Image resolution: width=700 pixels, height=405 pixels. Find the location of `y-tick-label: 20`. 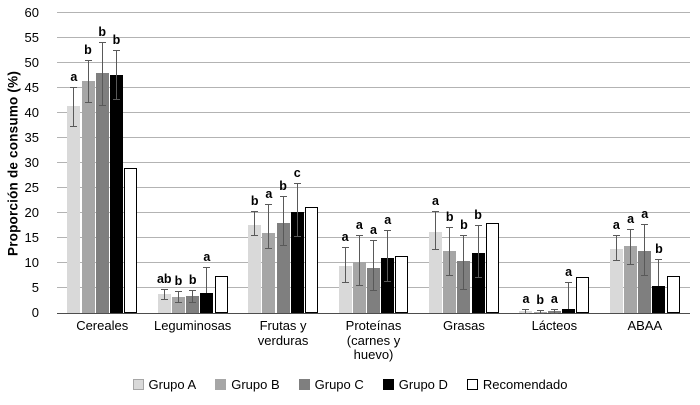

y-tick-label: 20 is located at coordinates (31, 212).